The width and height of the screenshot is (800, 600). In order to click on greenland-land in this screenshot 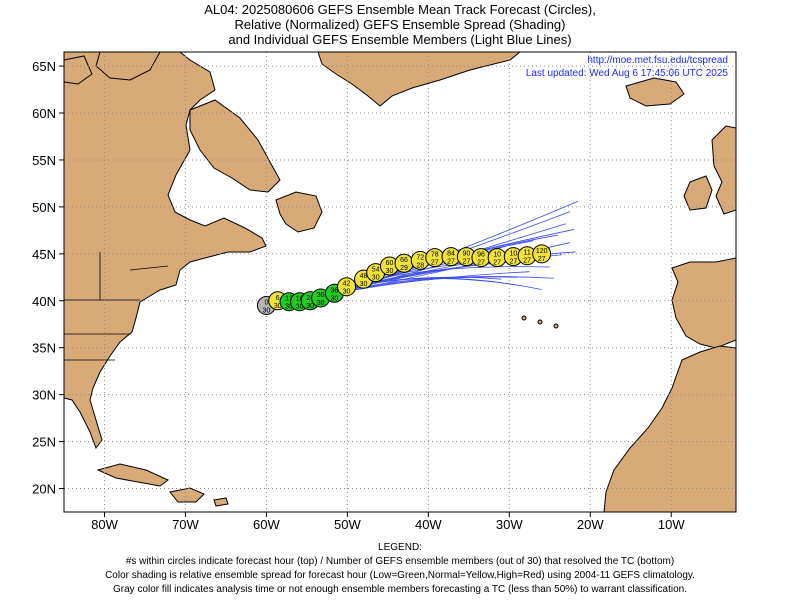, I will do `click(419, 79)`.